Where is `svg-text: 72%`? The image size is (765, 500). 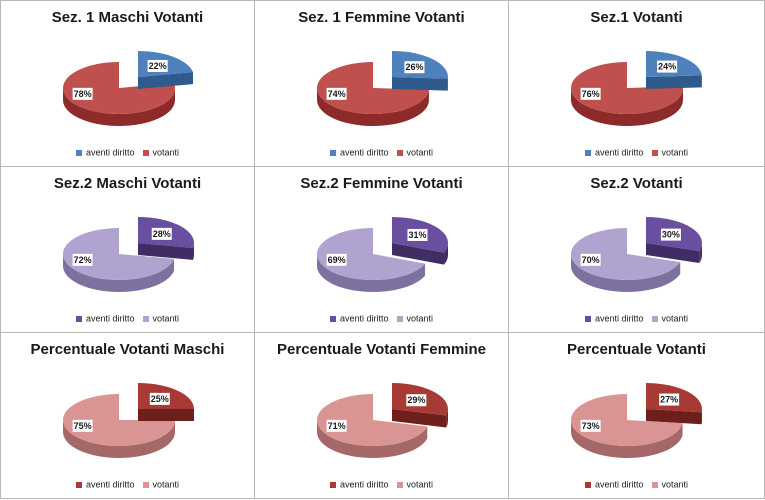 svg-text: 72% is located at coordinates (83, 260).